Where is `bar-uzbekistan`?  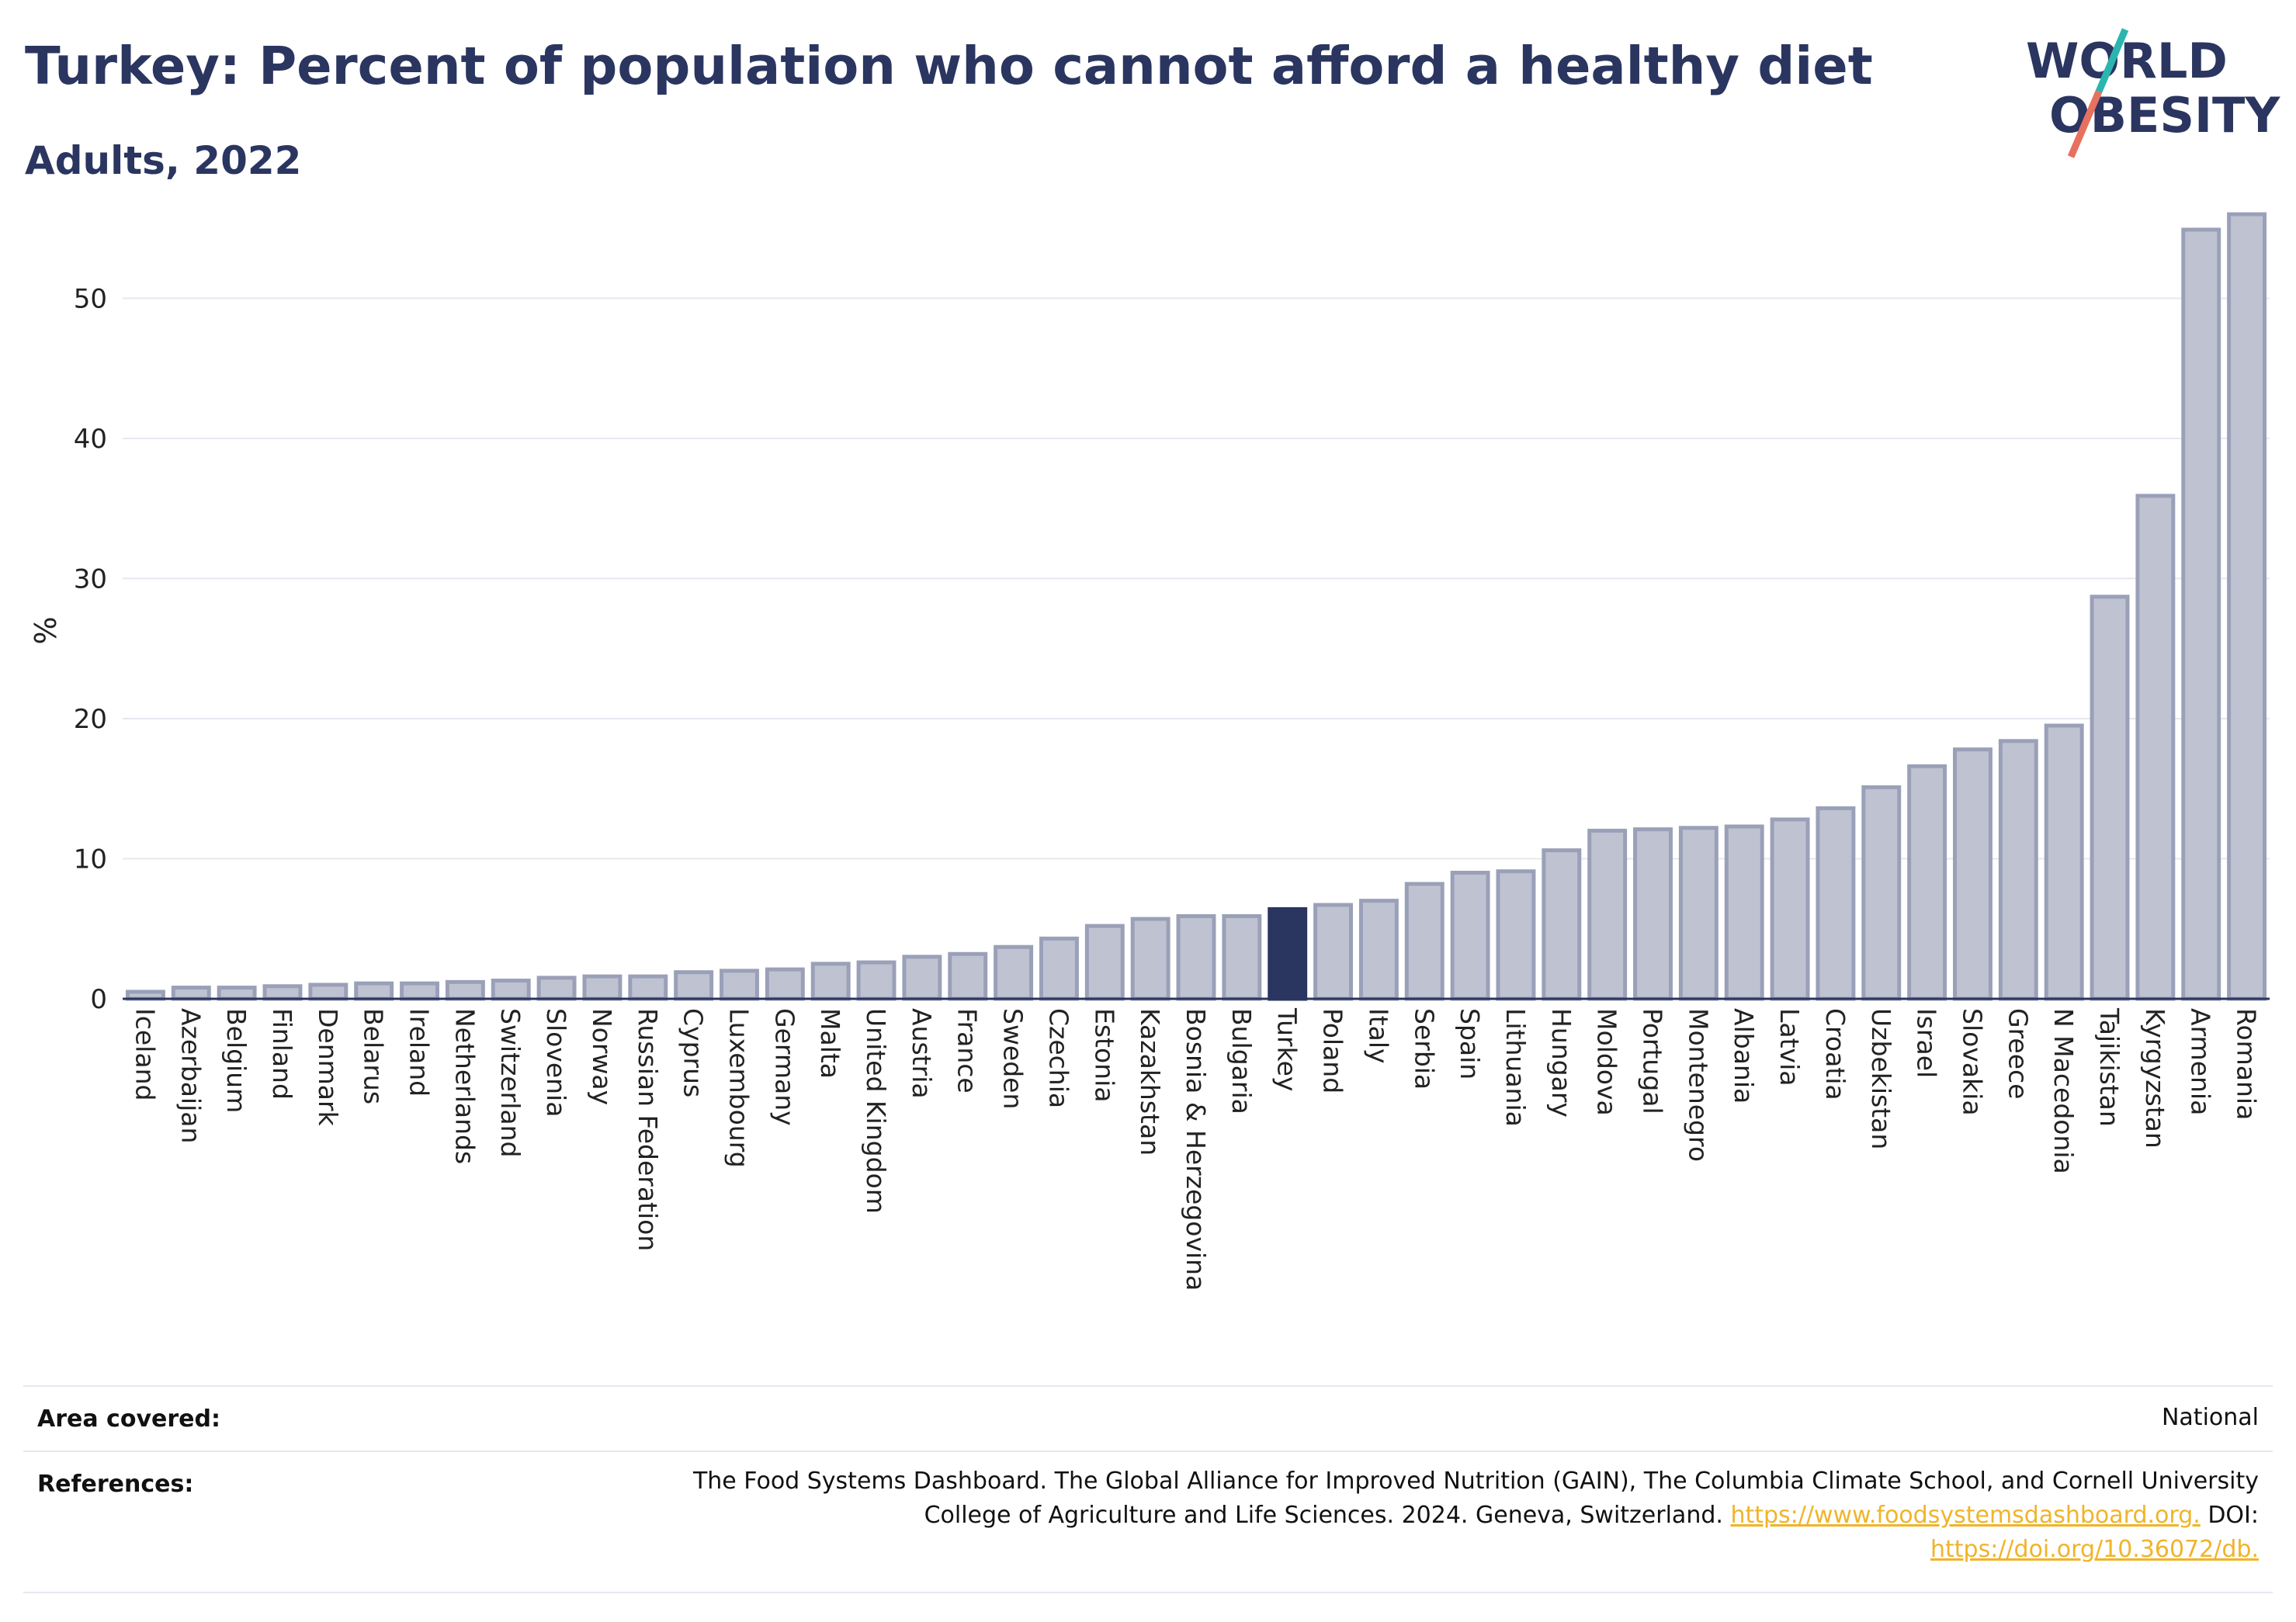 bar-uzbekistan is located at coordinates (1882, 893).